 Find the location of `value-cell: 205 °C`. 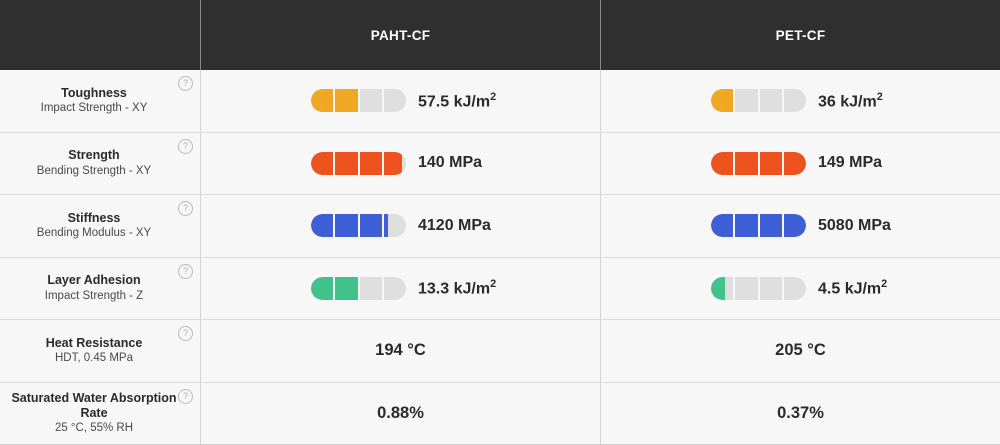

value-cell: 205 °C is located at coordinates (800, 351).